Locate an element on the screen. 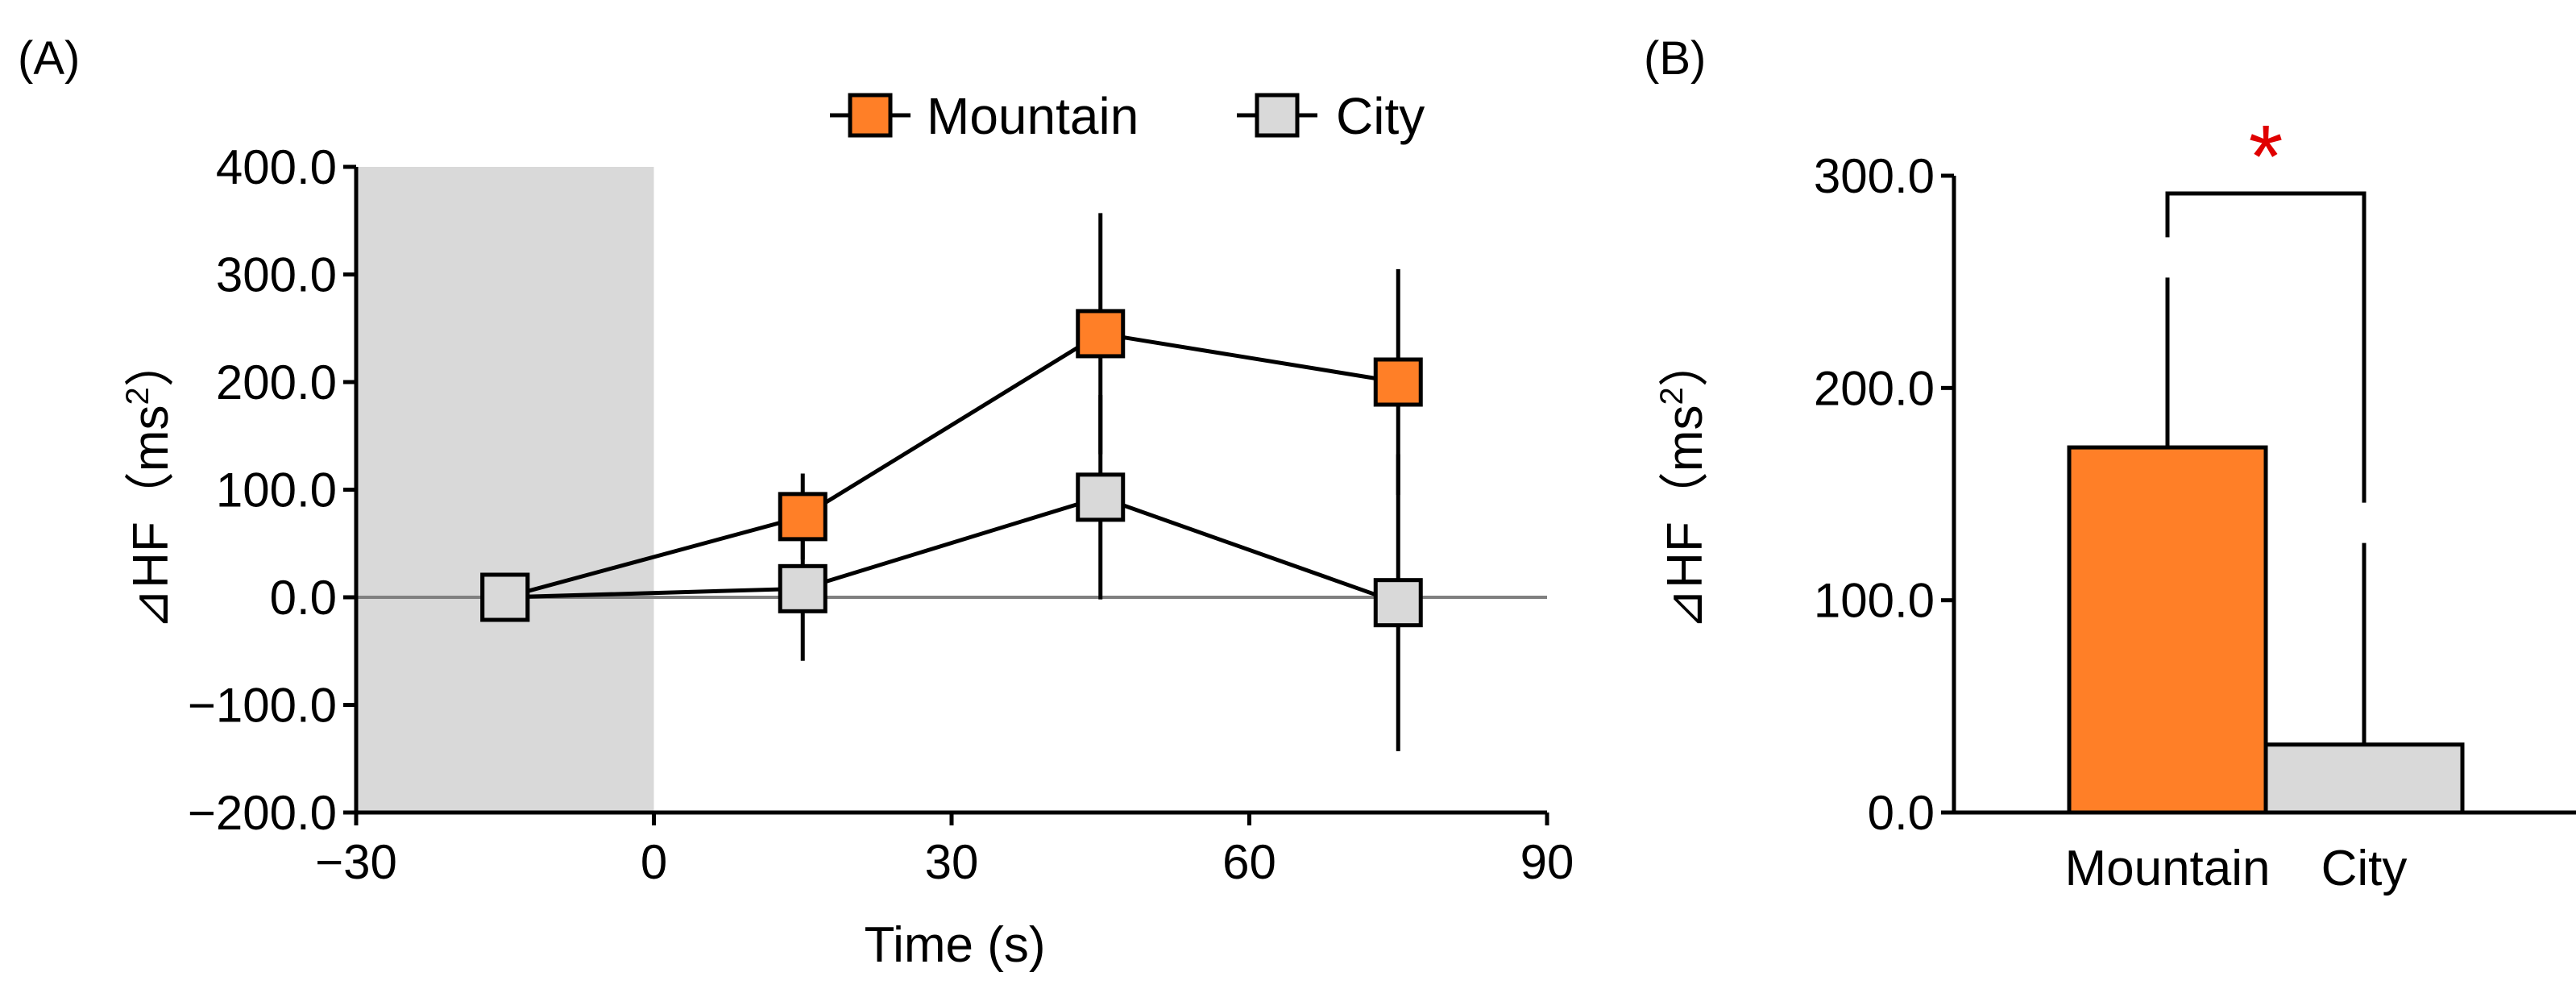 The height and width of the screenshot is (985, 2576). y-tick-label-a: −200.0 is located at coordinates (262, 813).